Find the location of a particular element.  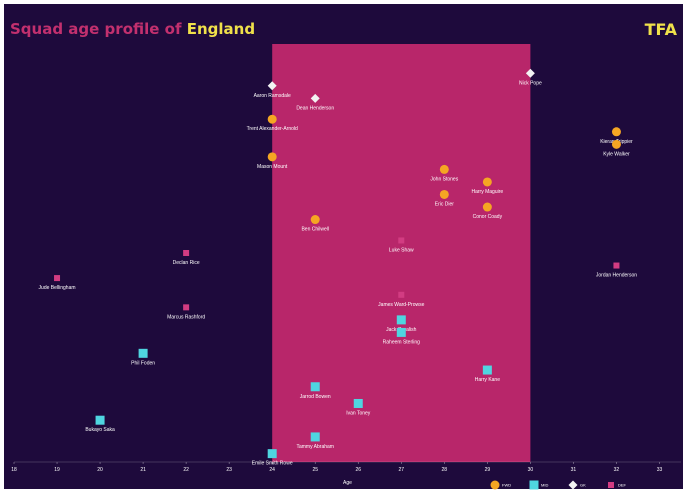

point-label-1: Aaron Ramsdale is located at coordinates (272, 96).